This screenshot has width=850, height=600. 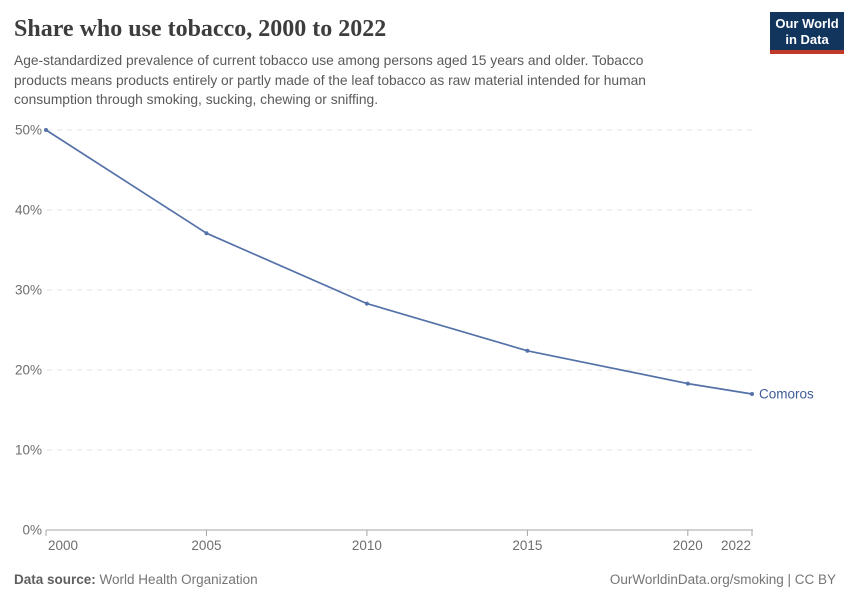 I want to click on credit-link: OurWorldinData.org/smoking | CC BY, so click(x=722, y=579).